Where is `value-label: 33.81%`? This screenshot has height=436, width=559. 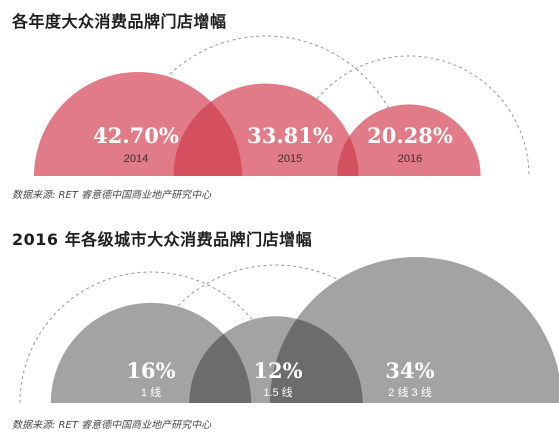
value-label: 33.81% is located at coordinates (290, 135).